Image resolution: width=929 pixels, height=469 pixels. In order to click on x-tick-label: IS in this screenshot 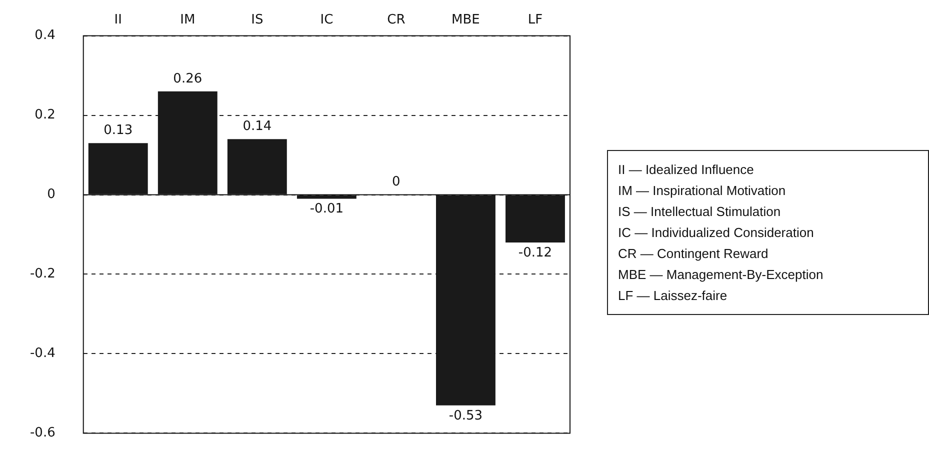, I will do `click(257, 20)`.